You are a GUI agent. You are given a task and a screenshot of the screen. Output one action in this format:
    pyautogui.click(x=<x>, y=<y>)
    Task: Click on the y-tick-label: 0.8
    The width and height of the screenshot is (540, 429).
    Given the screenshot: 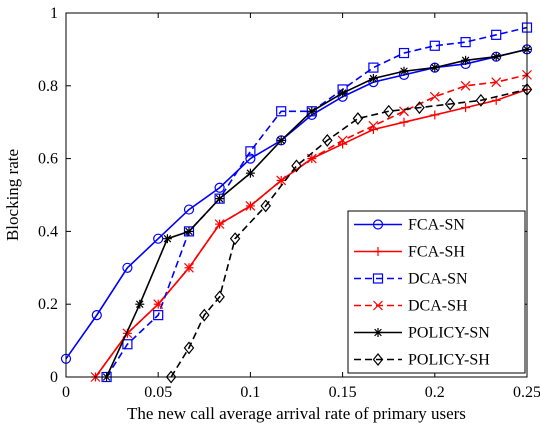 What is the action you would take?
    pyautogui.click(x=48, y=86)
    